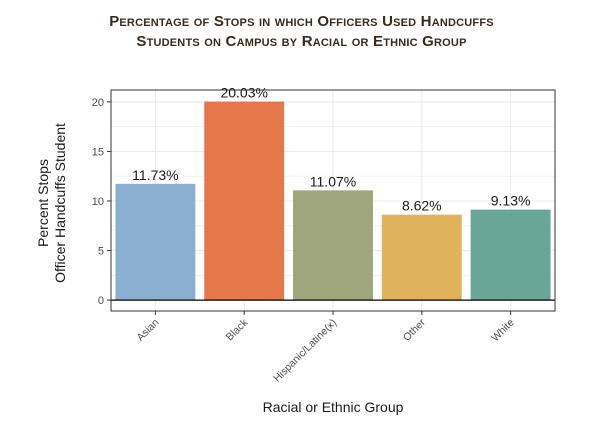  I want to click on y-axis-title-line-2: Officer Handcuffs Student, so click(60, 203).